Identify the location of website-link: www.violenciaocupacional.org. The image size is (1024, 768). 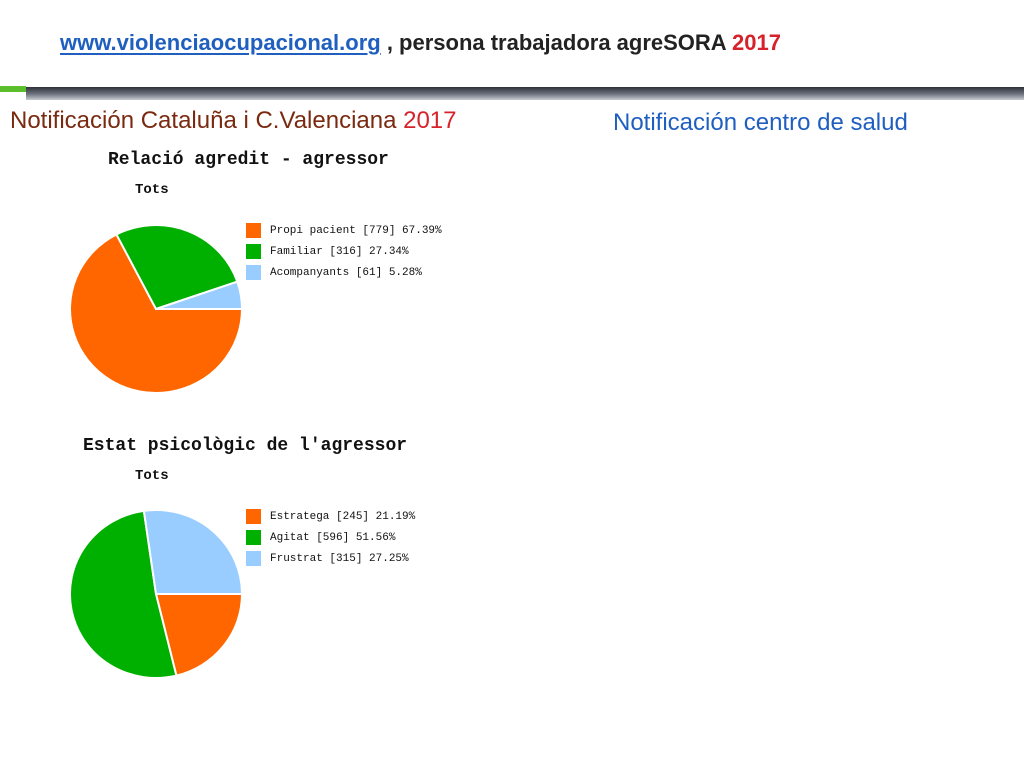
(220, 42).